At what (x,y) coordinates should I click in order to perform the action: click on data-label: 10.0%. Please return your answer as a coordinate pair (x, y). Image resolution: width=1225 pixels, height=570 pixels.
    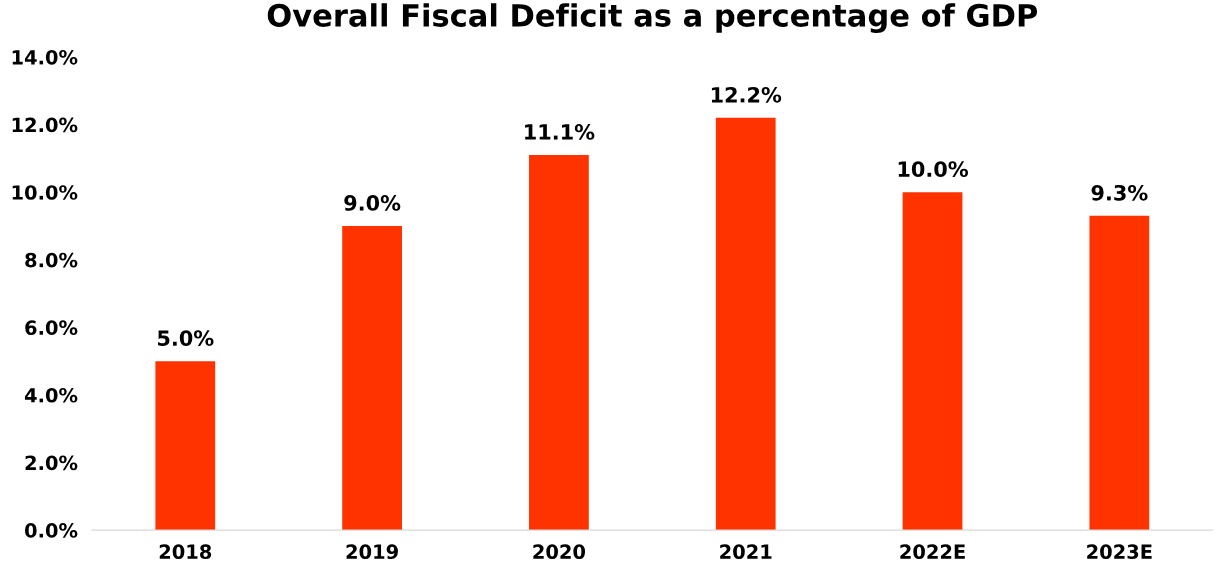
    Looking at the image, I should click on (933, 169).